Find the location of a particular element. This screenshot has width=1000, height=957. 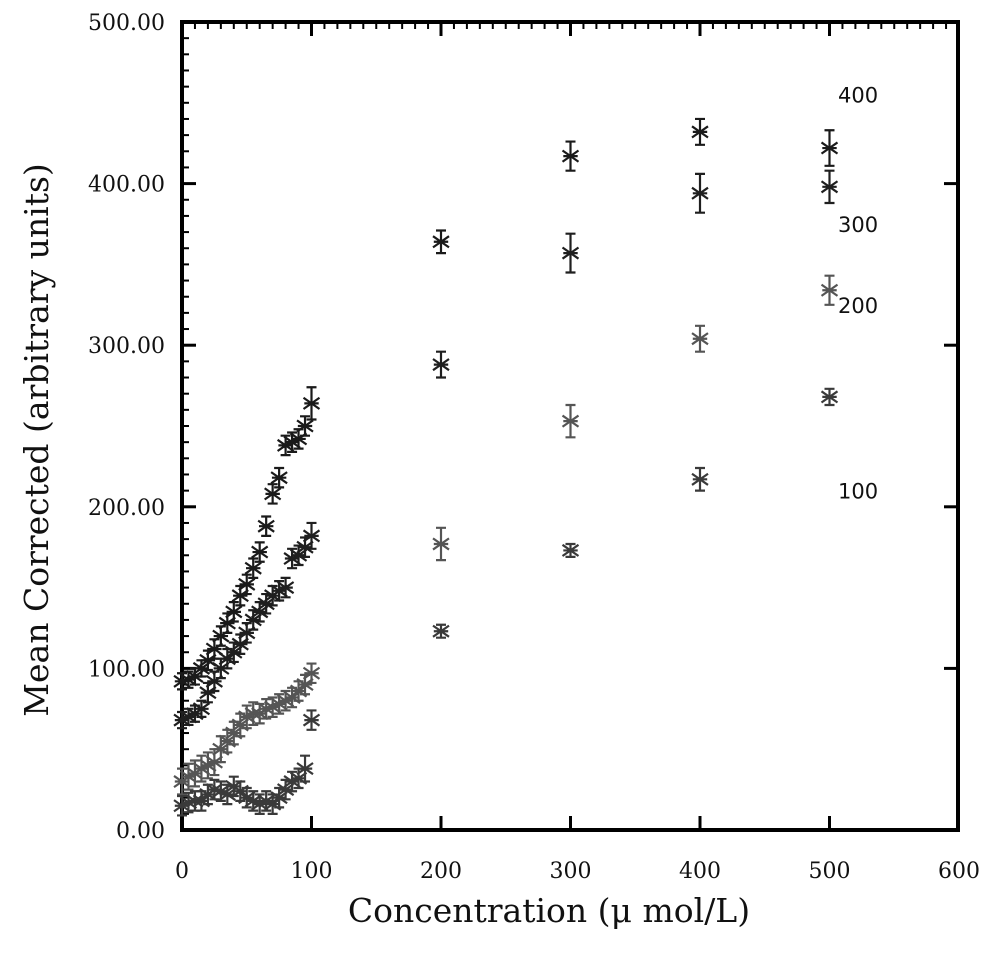

y-tick-labels: 0.00 100.00 200.00 300.00 400.00 500.00 is located at coordinates (126, 427).